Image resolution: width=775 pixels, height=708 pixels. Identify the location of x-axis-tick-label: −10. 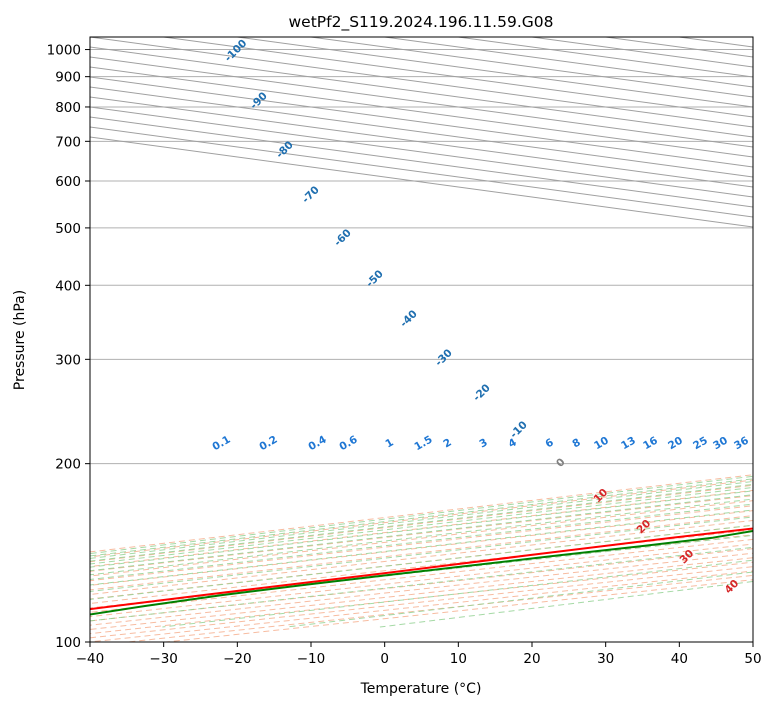
(311, 659).